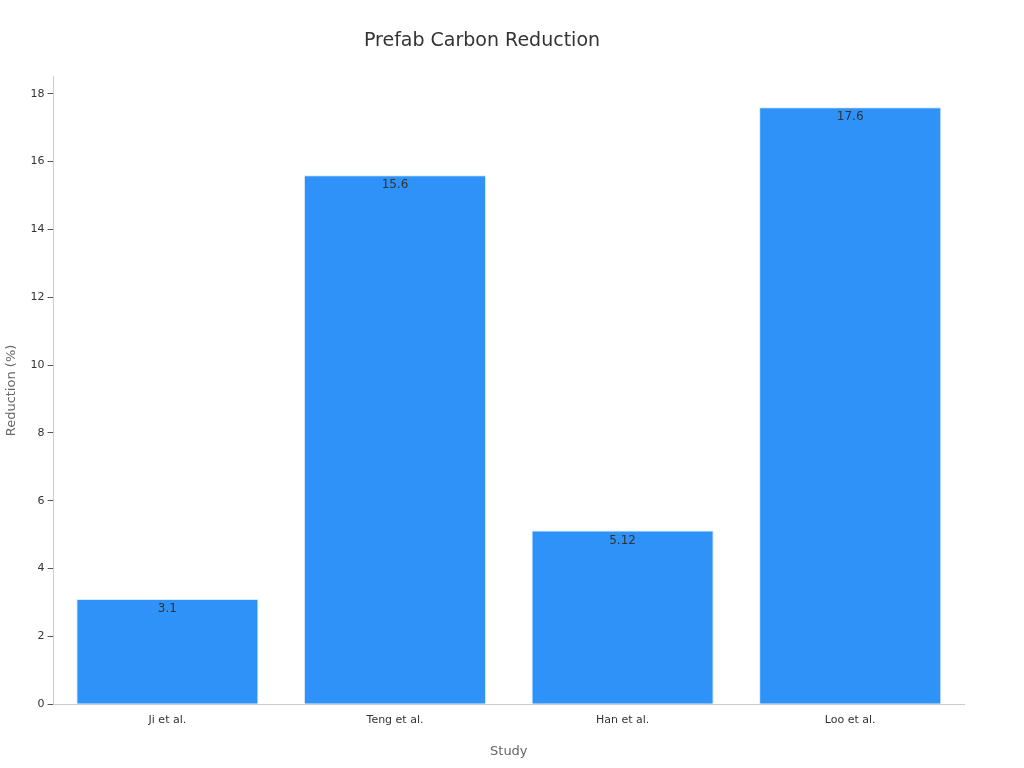  What do you see at coordinates (37, 93) in the screenshot?
I see `y-tick-label: 18` at bounding box center [37, 93].